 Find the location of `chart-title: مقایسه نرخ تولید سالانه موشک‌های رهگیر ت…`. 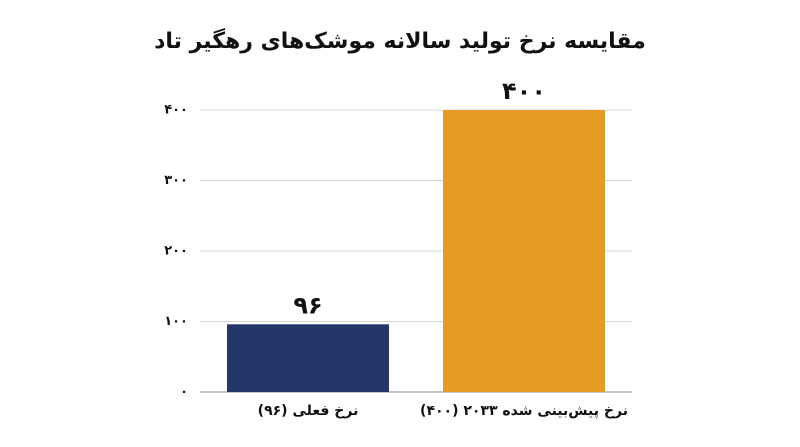

chart-title: مقایسه نرخ تولید سالانه موشک‌های رهگیر ت… is located at coordinates (400, 40).